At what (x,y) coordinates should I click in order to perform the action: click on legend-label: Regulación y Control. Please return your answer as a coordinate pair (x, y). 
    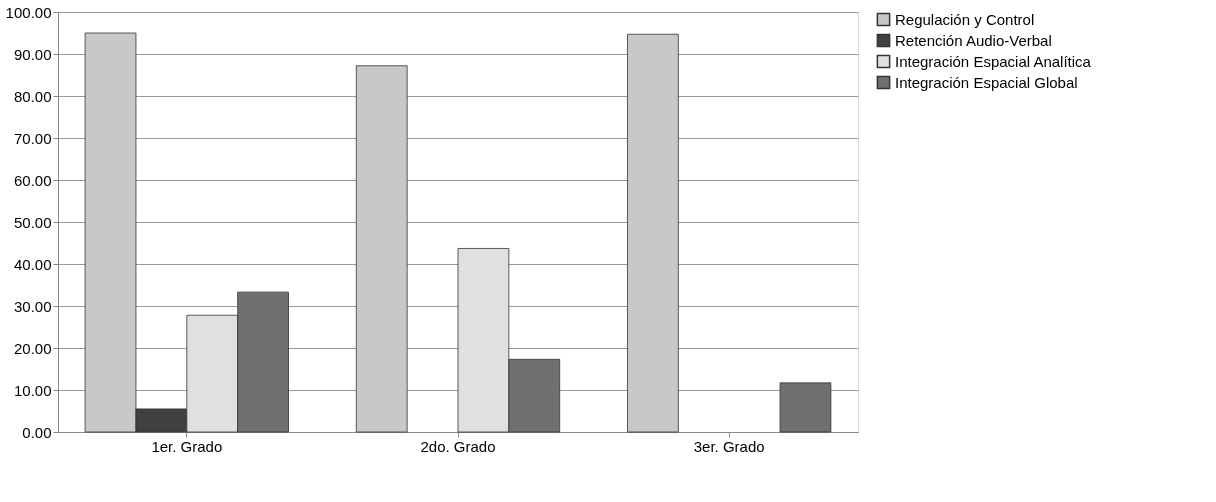
    Looking at the image, I should click on (965, 19).